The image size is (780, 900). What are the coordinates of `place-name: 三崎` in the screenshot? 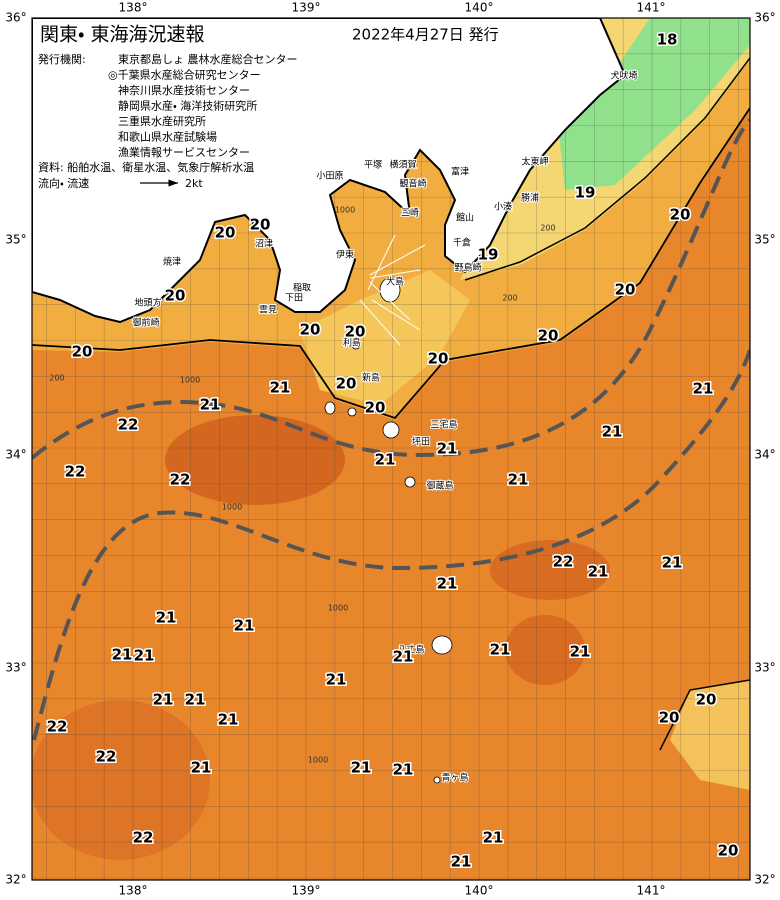 It's located at (410, 213).